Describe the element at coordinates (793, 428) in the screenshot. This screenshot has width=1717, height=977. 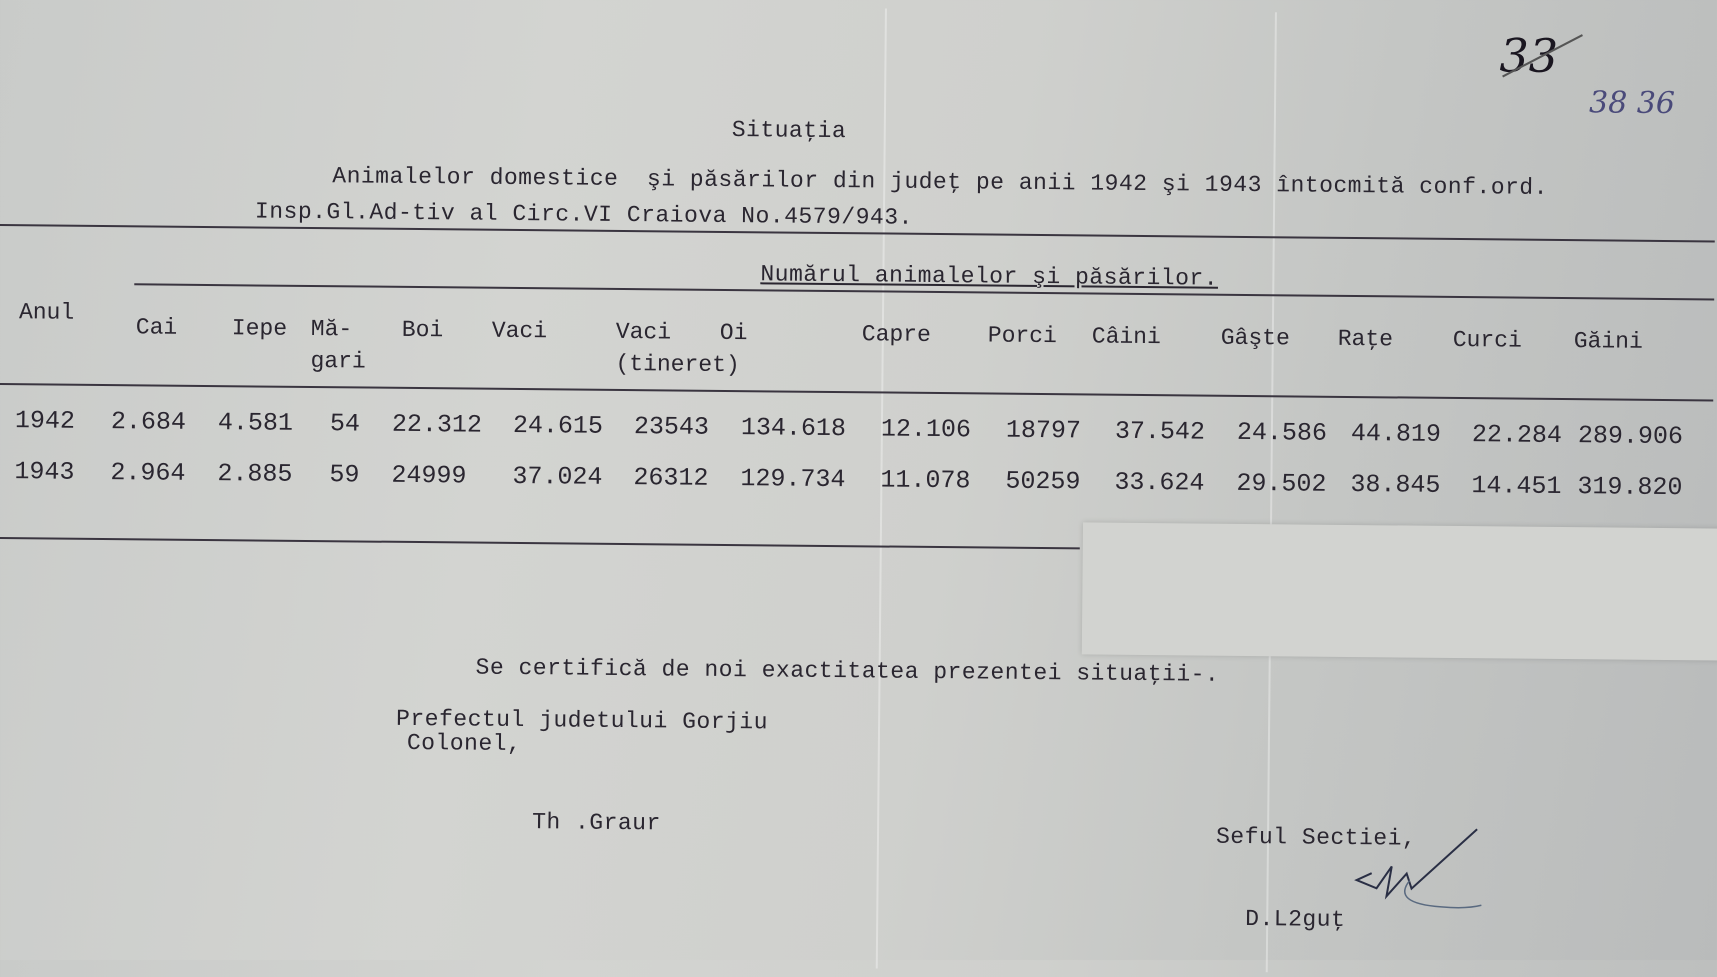
I see `table-cell: 134.618` at that location.